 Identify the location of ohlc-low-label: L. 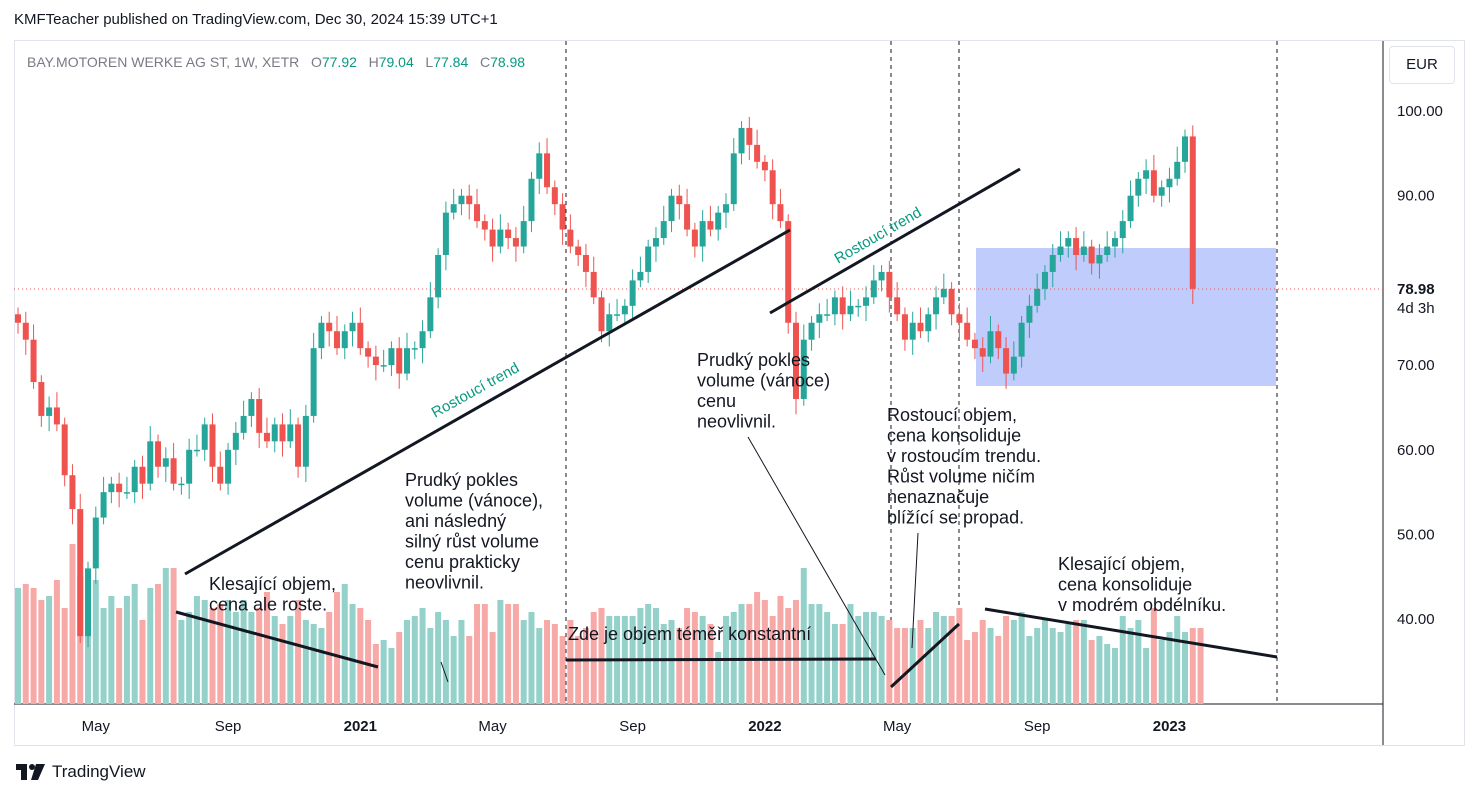
(429, 62).